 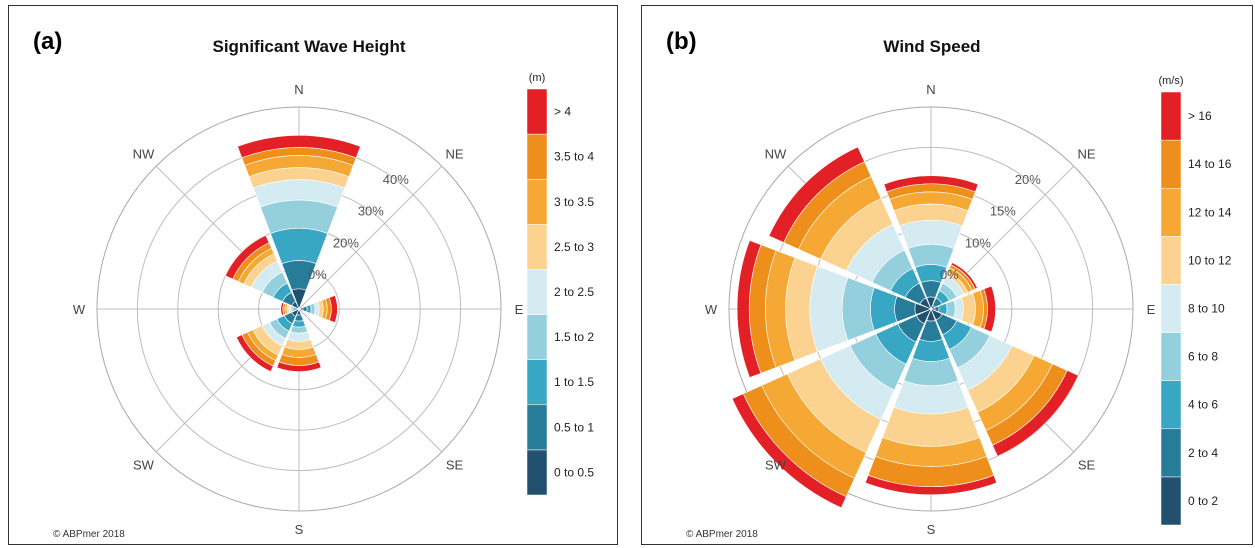 I want to click on sectors, so click(x=292, y=253).